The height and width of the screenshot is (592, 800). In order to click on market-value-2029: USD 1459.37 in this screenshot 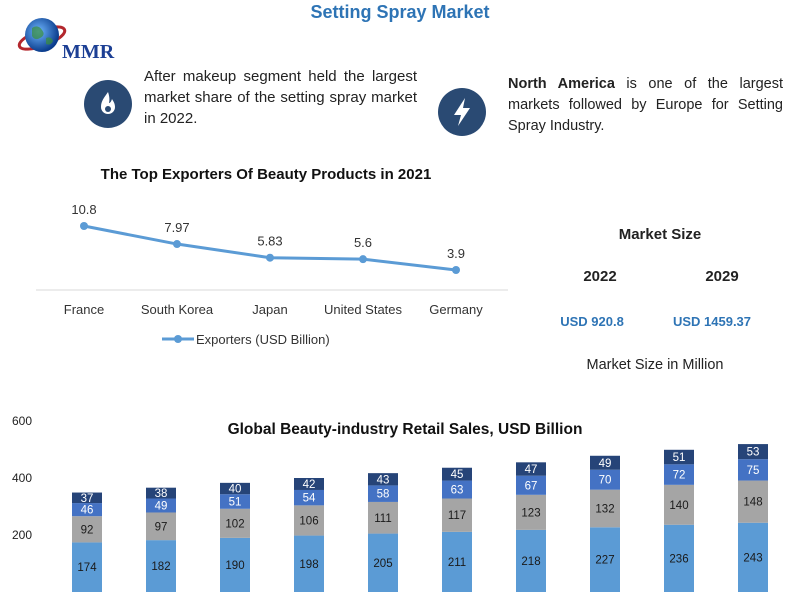, I will do `click(712, 321)`.